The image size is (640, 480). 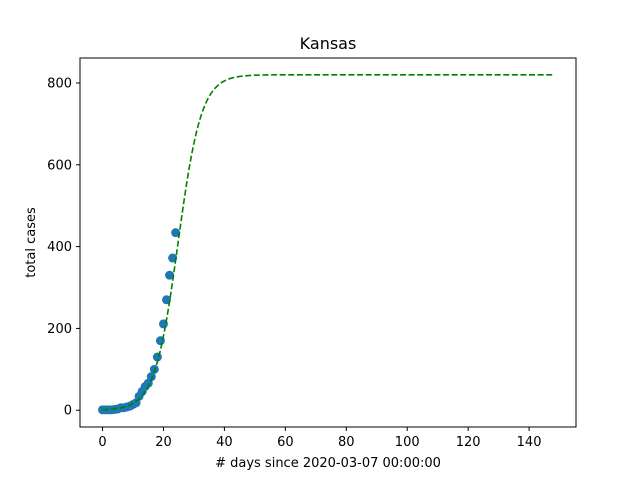 What do you see at coordinates (328, 463) in the screenshot?
I see `x-axis-label: # days since 2020-03-07 00:00:00` at bounding box center [328, 463].